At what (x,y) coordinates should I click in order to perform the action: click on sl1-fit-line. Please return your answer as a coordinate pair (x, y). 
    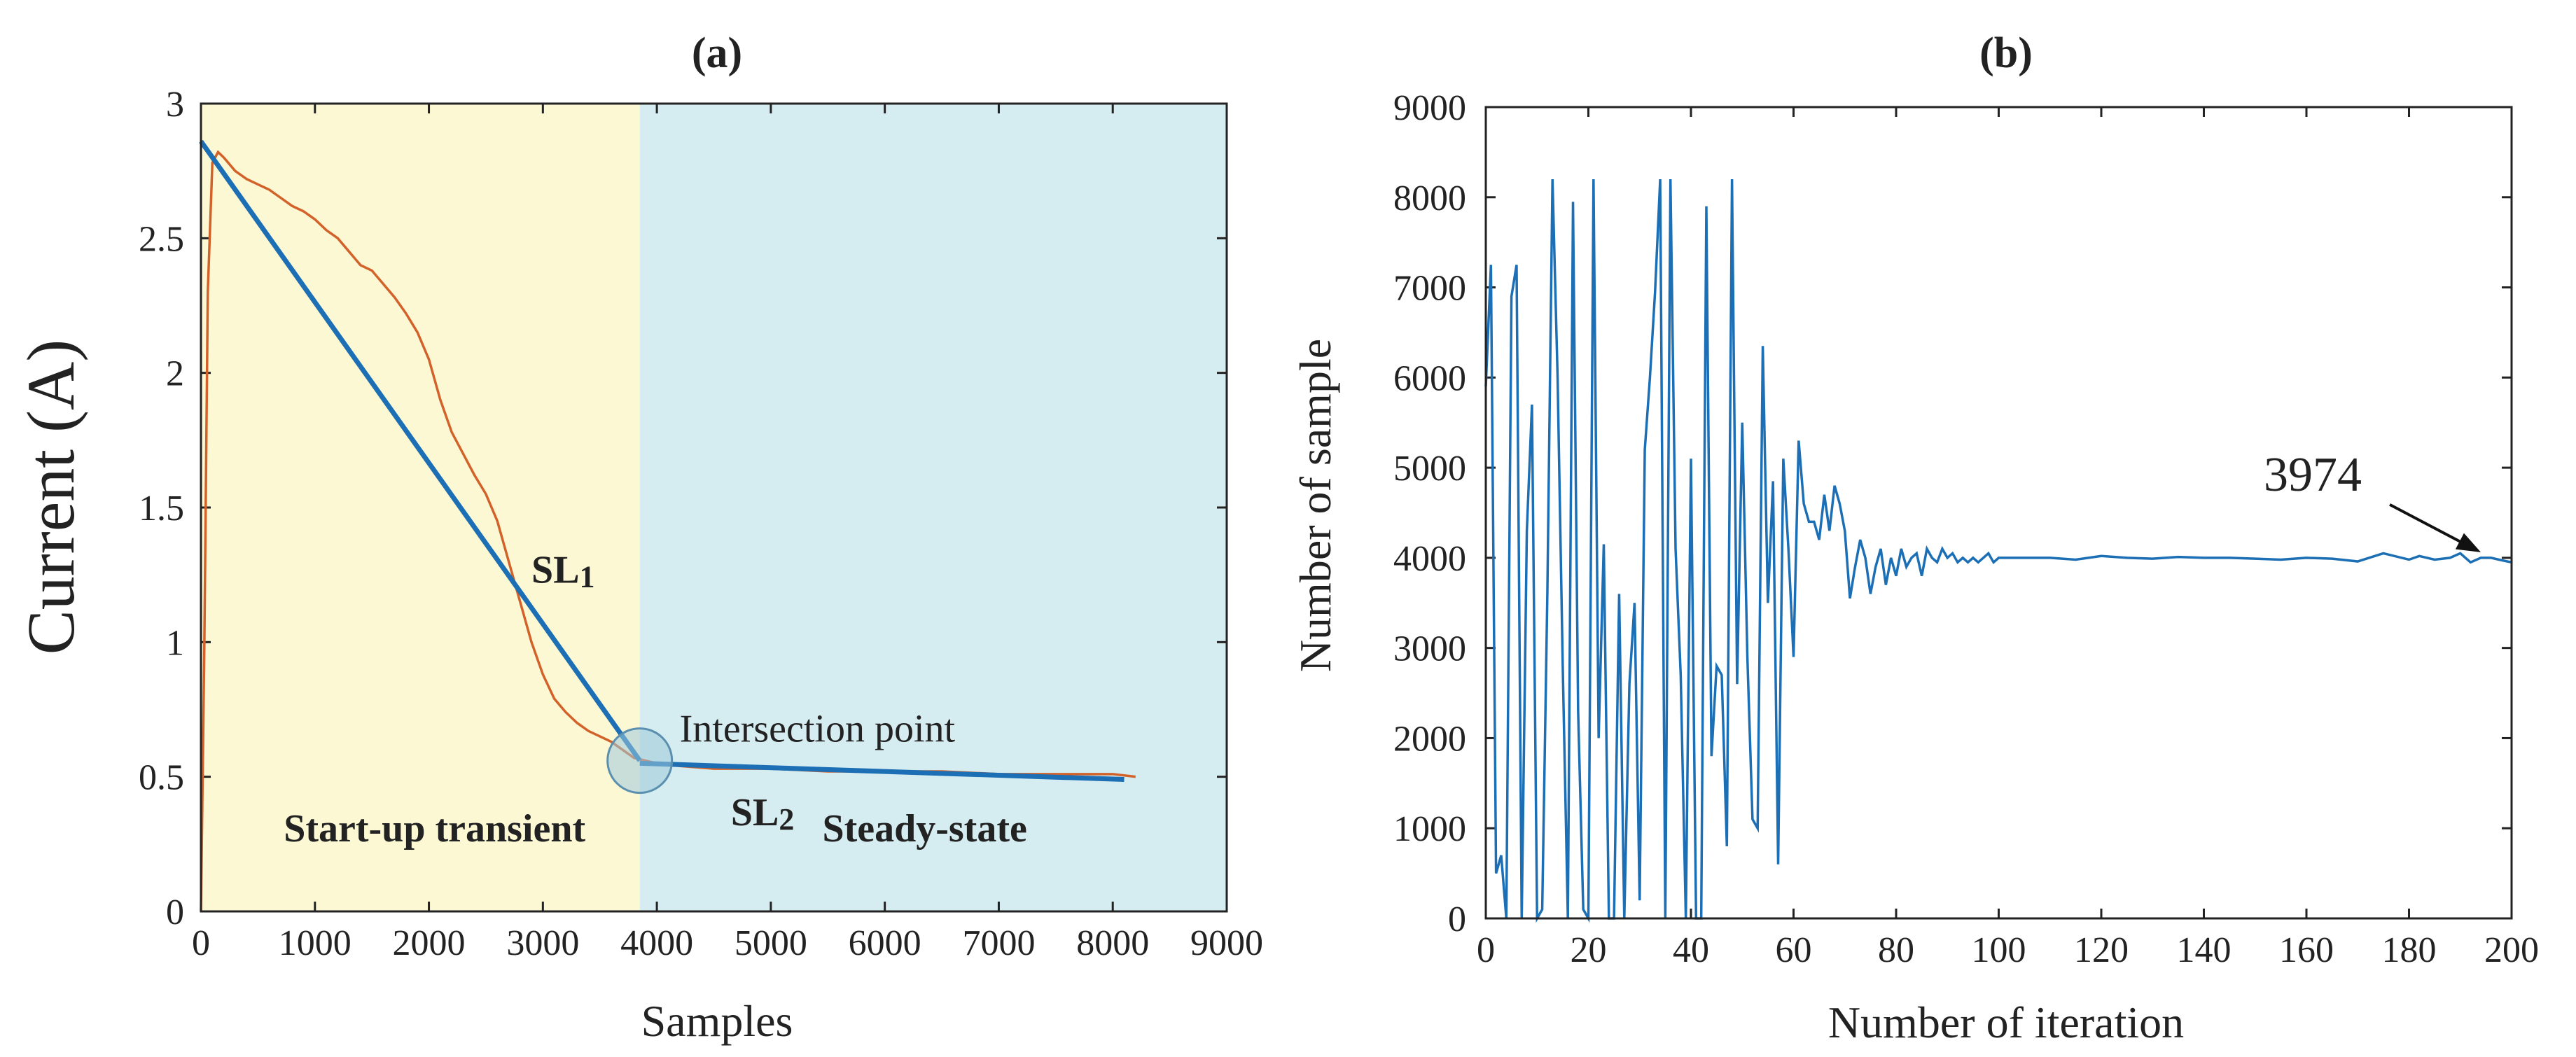
    Looking at the image, I should click on (420, 450).